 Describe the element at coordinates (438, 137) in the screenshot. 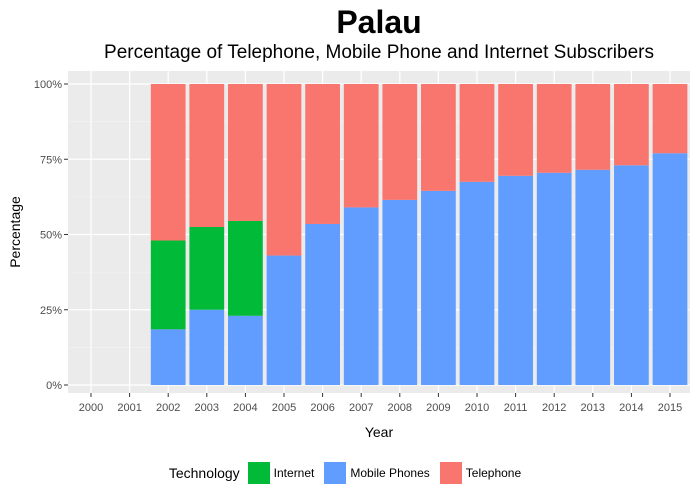

I see `bar-telephone-2009` at that location.